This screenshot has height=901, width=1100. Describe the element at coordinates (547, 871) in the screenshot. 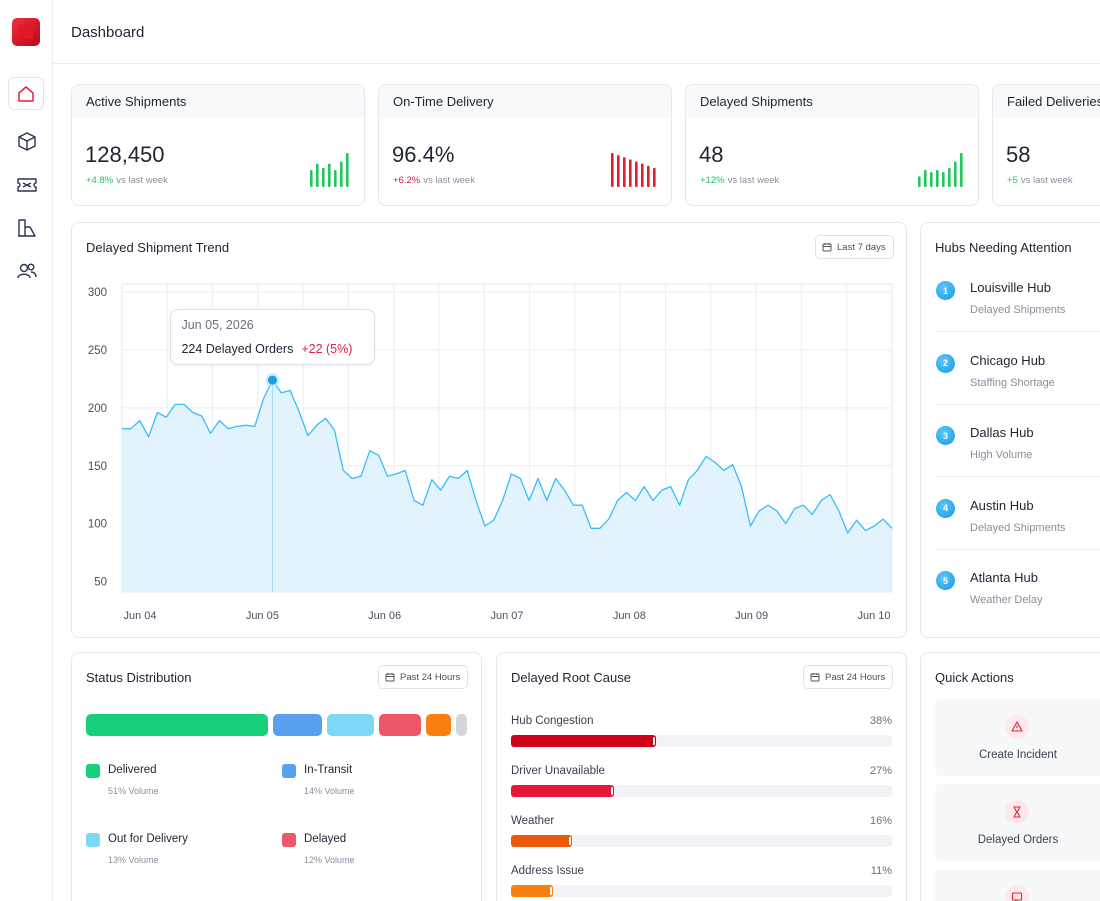

I see `cause-label: Address Issue` at that location.